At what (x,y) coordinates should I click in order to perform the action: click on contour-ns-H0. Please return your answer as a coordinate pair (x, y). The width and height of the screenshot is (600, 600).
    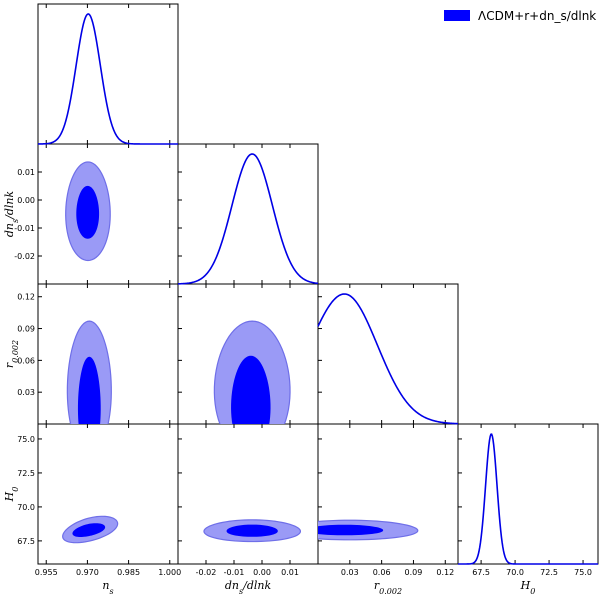
    Looking at the image, I should click on (90, 529).